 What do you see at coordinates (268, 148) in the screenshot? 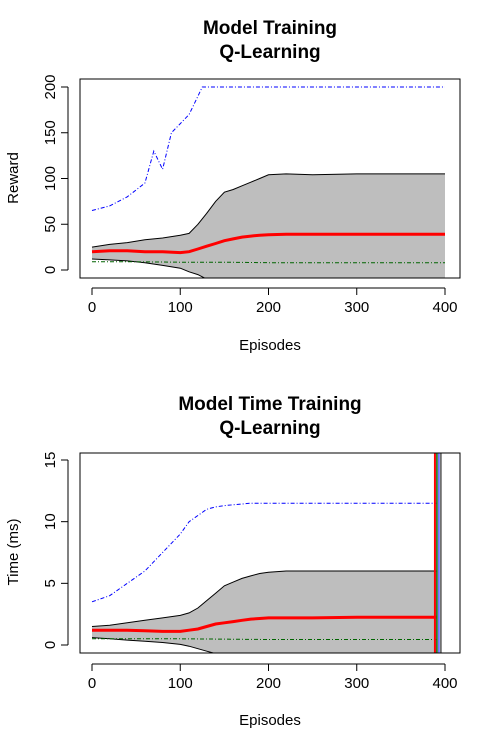
I see `reward-max-line` at bounding box center [268, 148].